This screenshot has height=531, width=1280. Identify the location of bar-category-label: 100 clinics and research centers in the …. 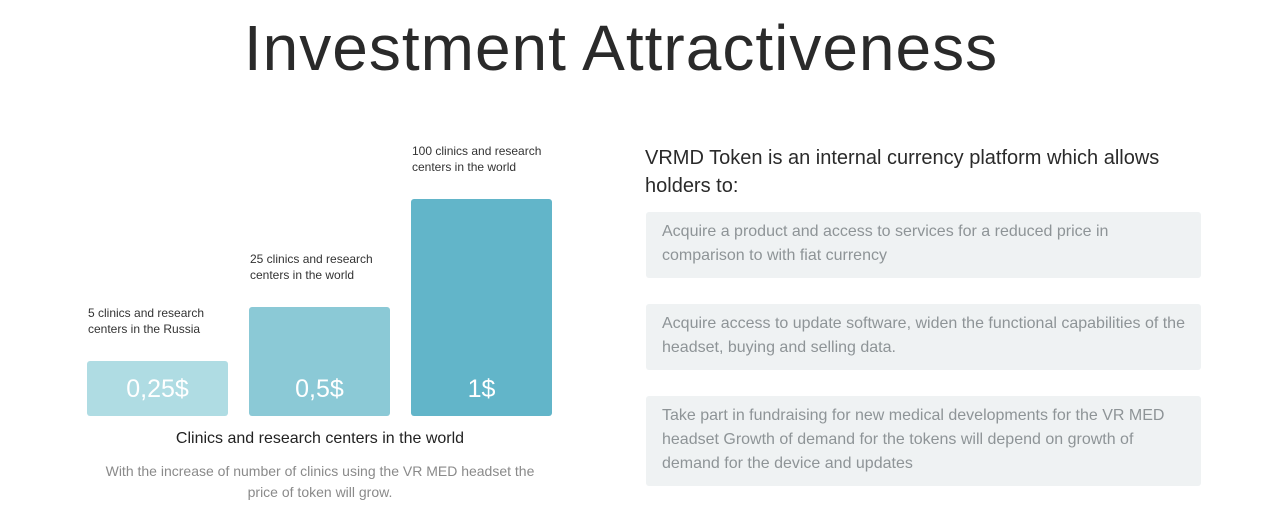
(477, 159).